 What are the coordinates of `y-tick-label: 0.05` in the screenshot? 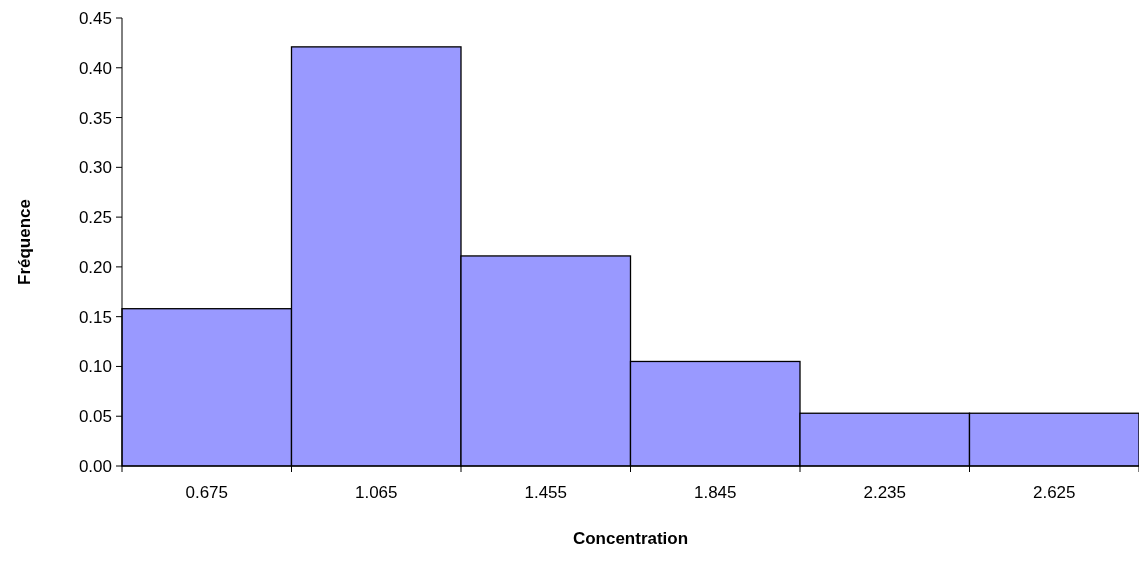 It's located at (95, 417).